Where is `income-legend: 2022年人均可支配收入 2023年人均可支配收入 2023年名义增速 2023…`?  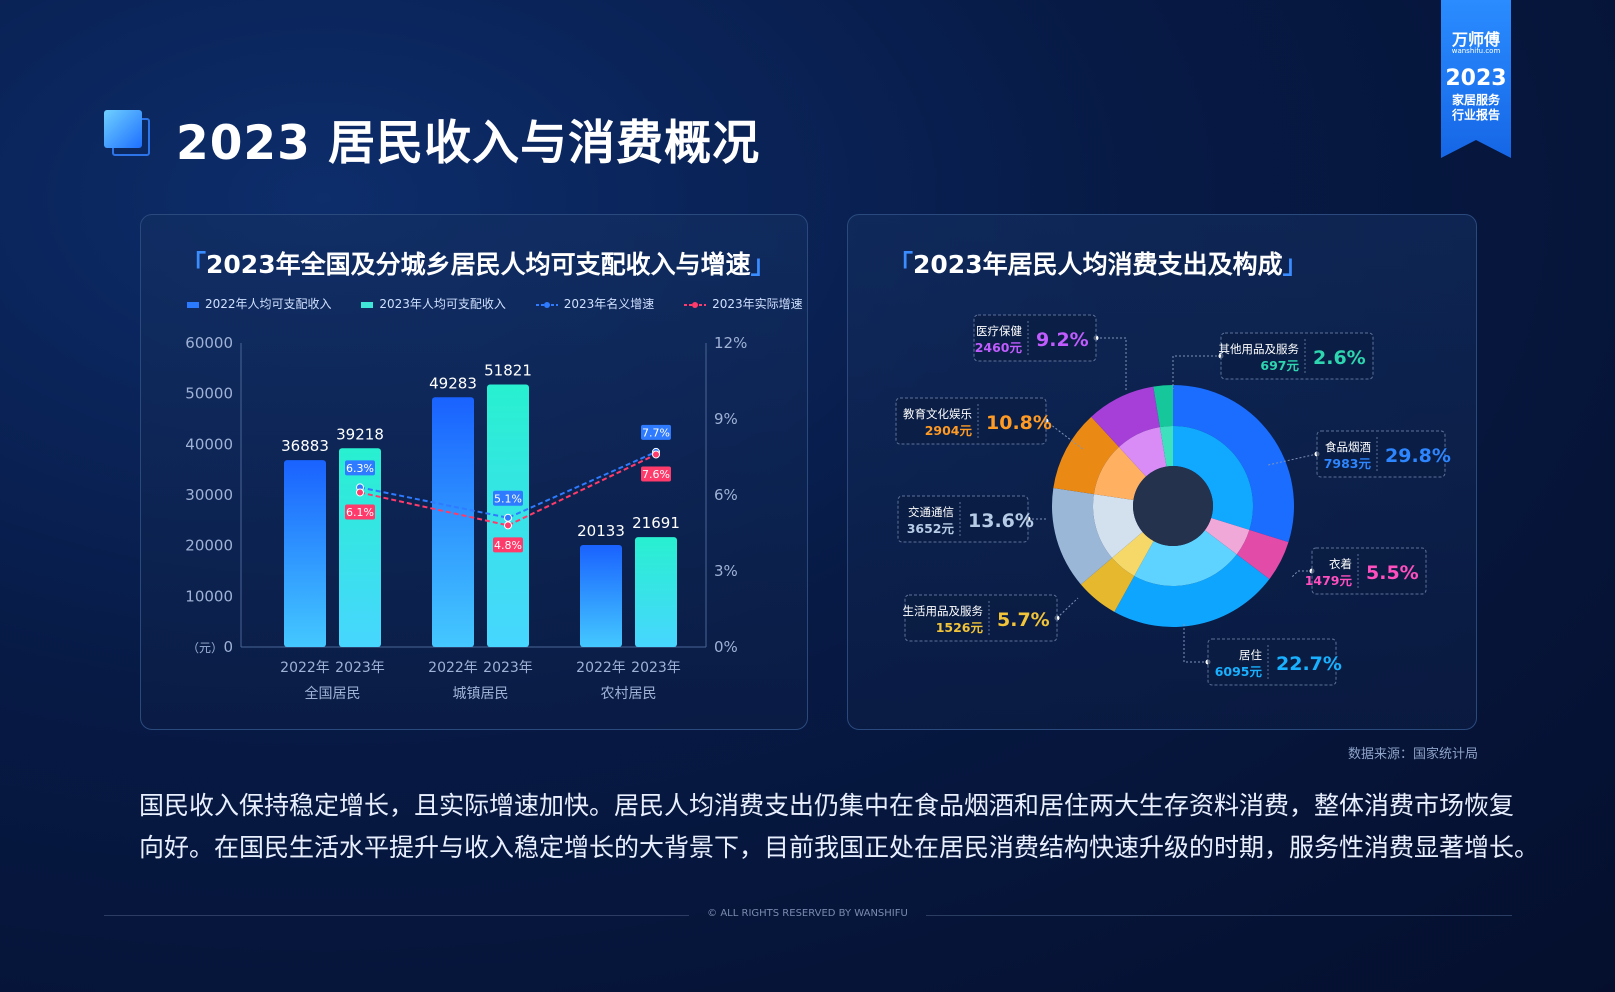 income-legend: 2022年人均可支配收入 2023年人均可支配收入 2023年名义增速 2023… is located at coordinates (508, 303).